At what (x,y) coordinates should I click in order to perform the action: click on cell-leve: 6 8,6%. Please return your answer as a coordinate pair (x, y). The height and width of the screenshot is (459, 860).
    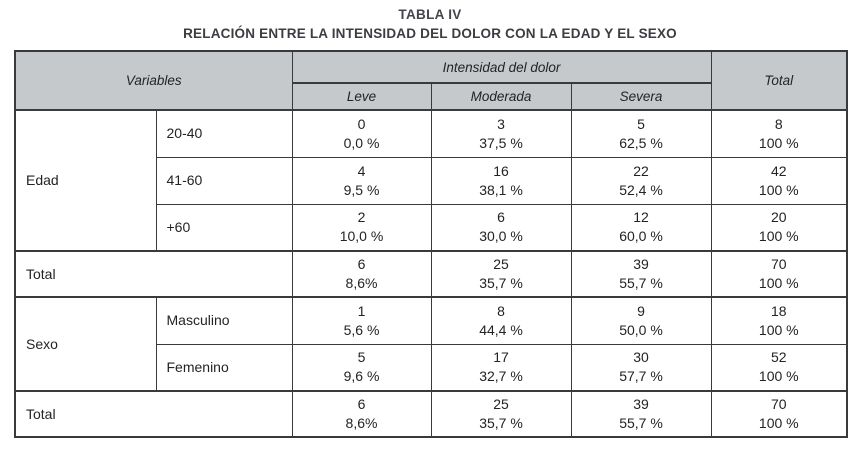
    Looking at the image, I should click on (361, 414).